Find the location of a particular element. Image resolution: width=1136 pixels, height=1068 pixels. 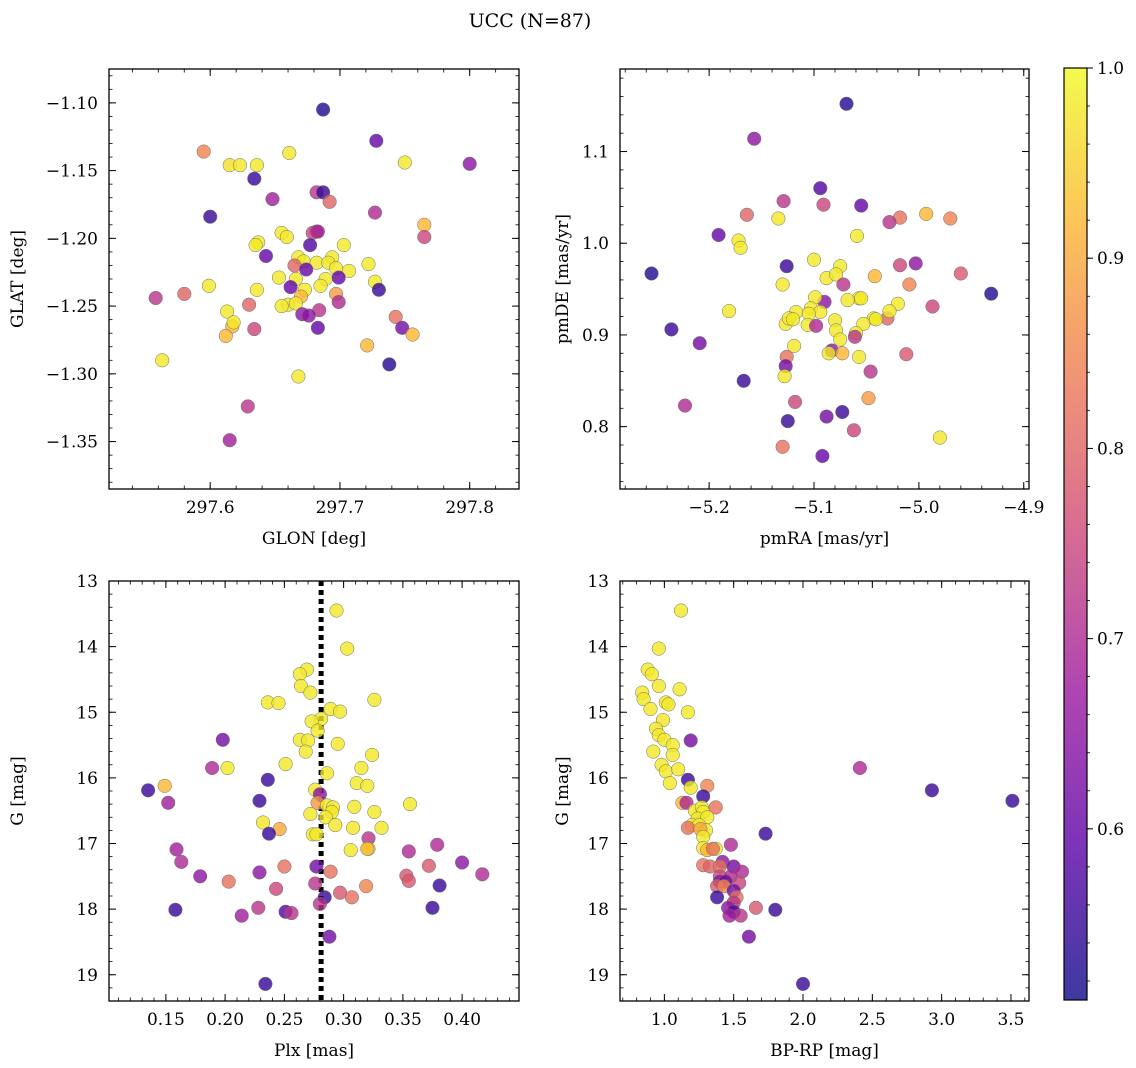

x-tick-label: 0.15 is located at coordinates (166, 1020).